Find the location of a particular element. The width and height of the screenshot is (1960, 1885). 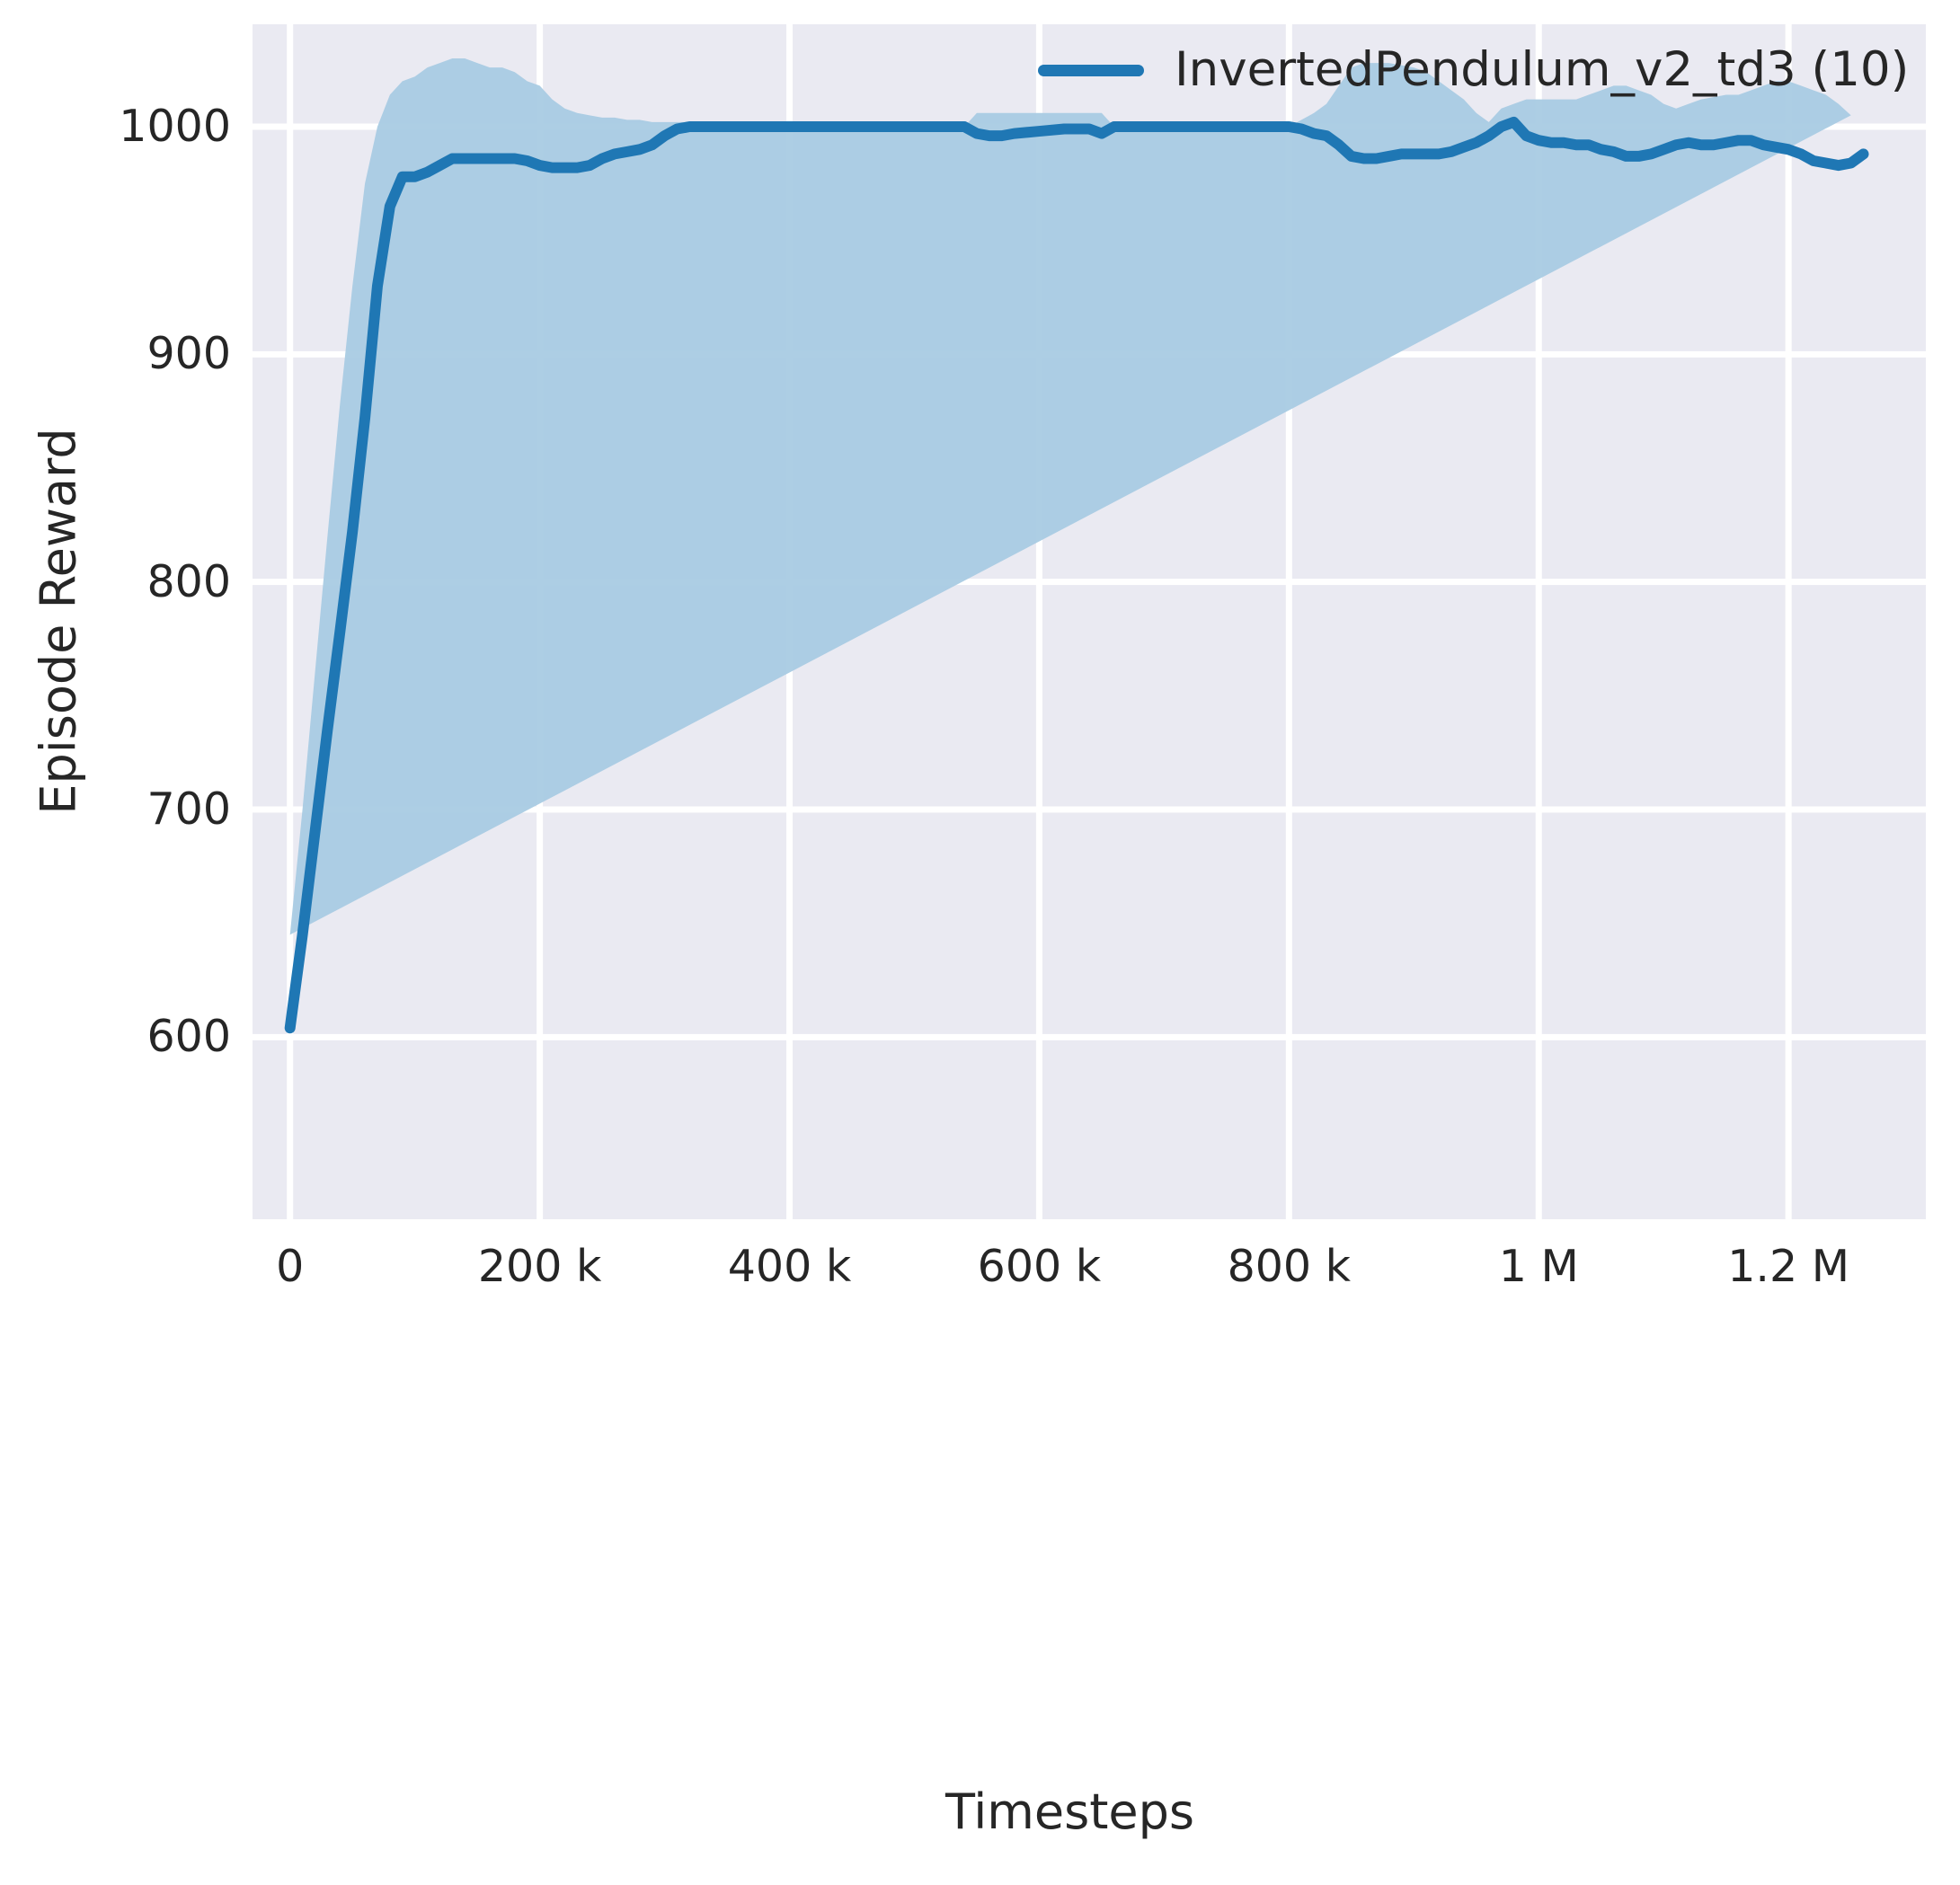

y-axis-title: Episode Reward is located at coordinates (59, 621).